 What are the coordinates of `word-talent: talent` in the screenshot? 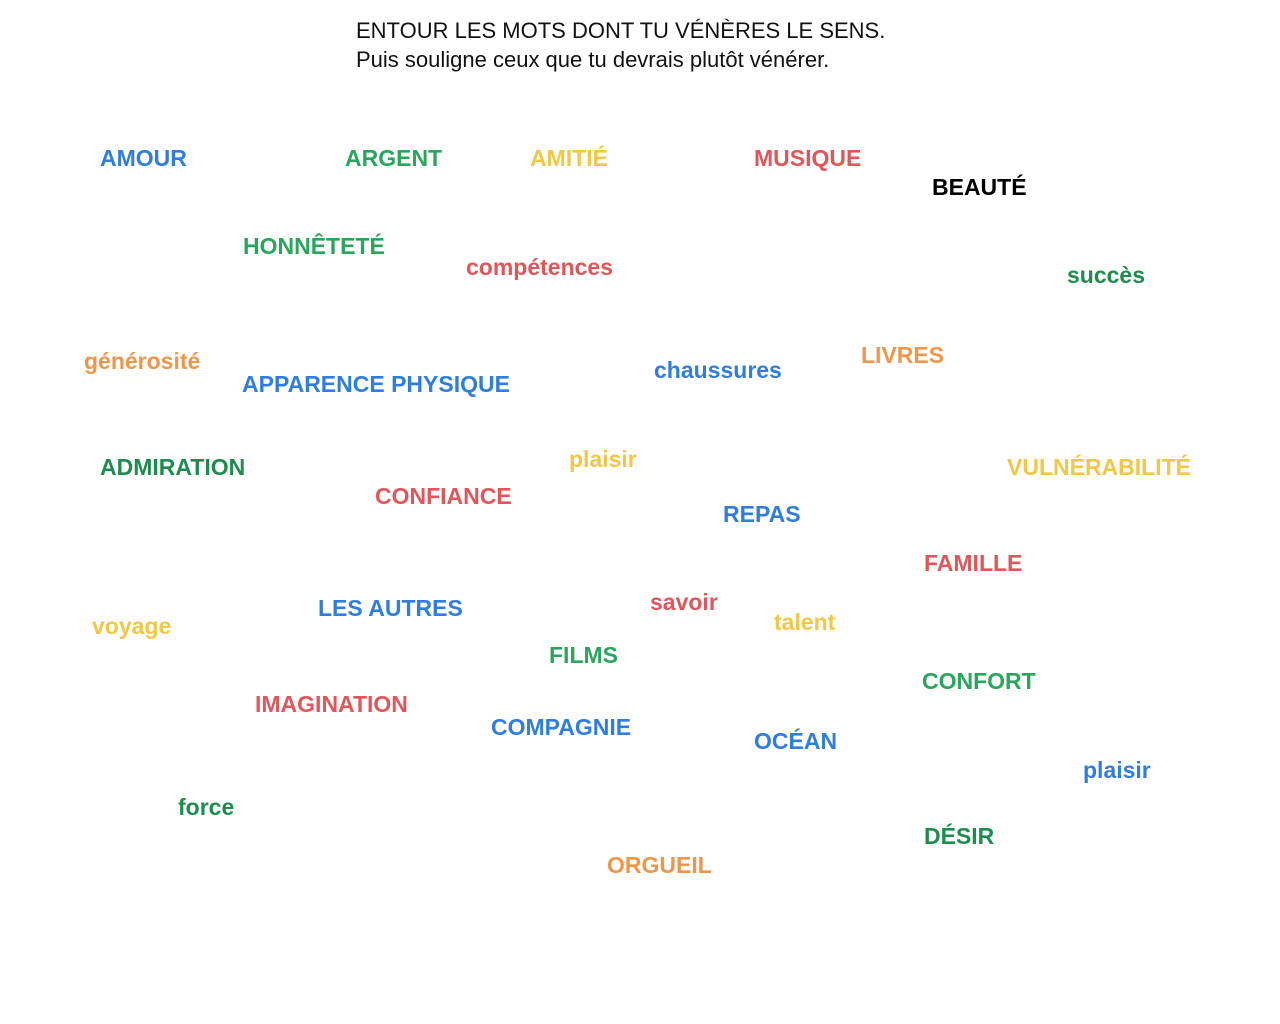 It's located at (805, 622).